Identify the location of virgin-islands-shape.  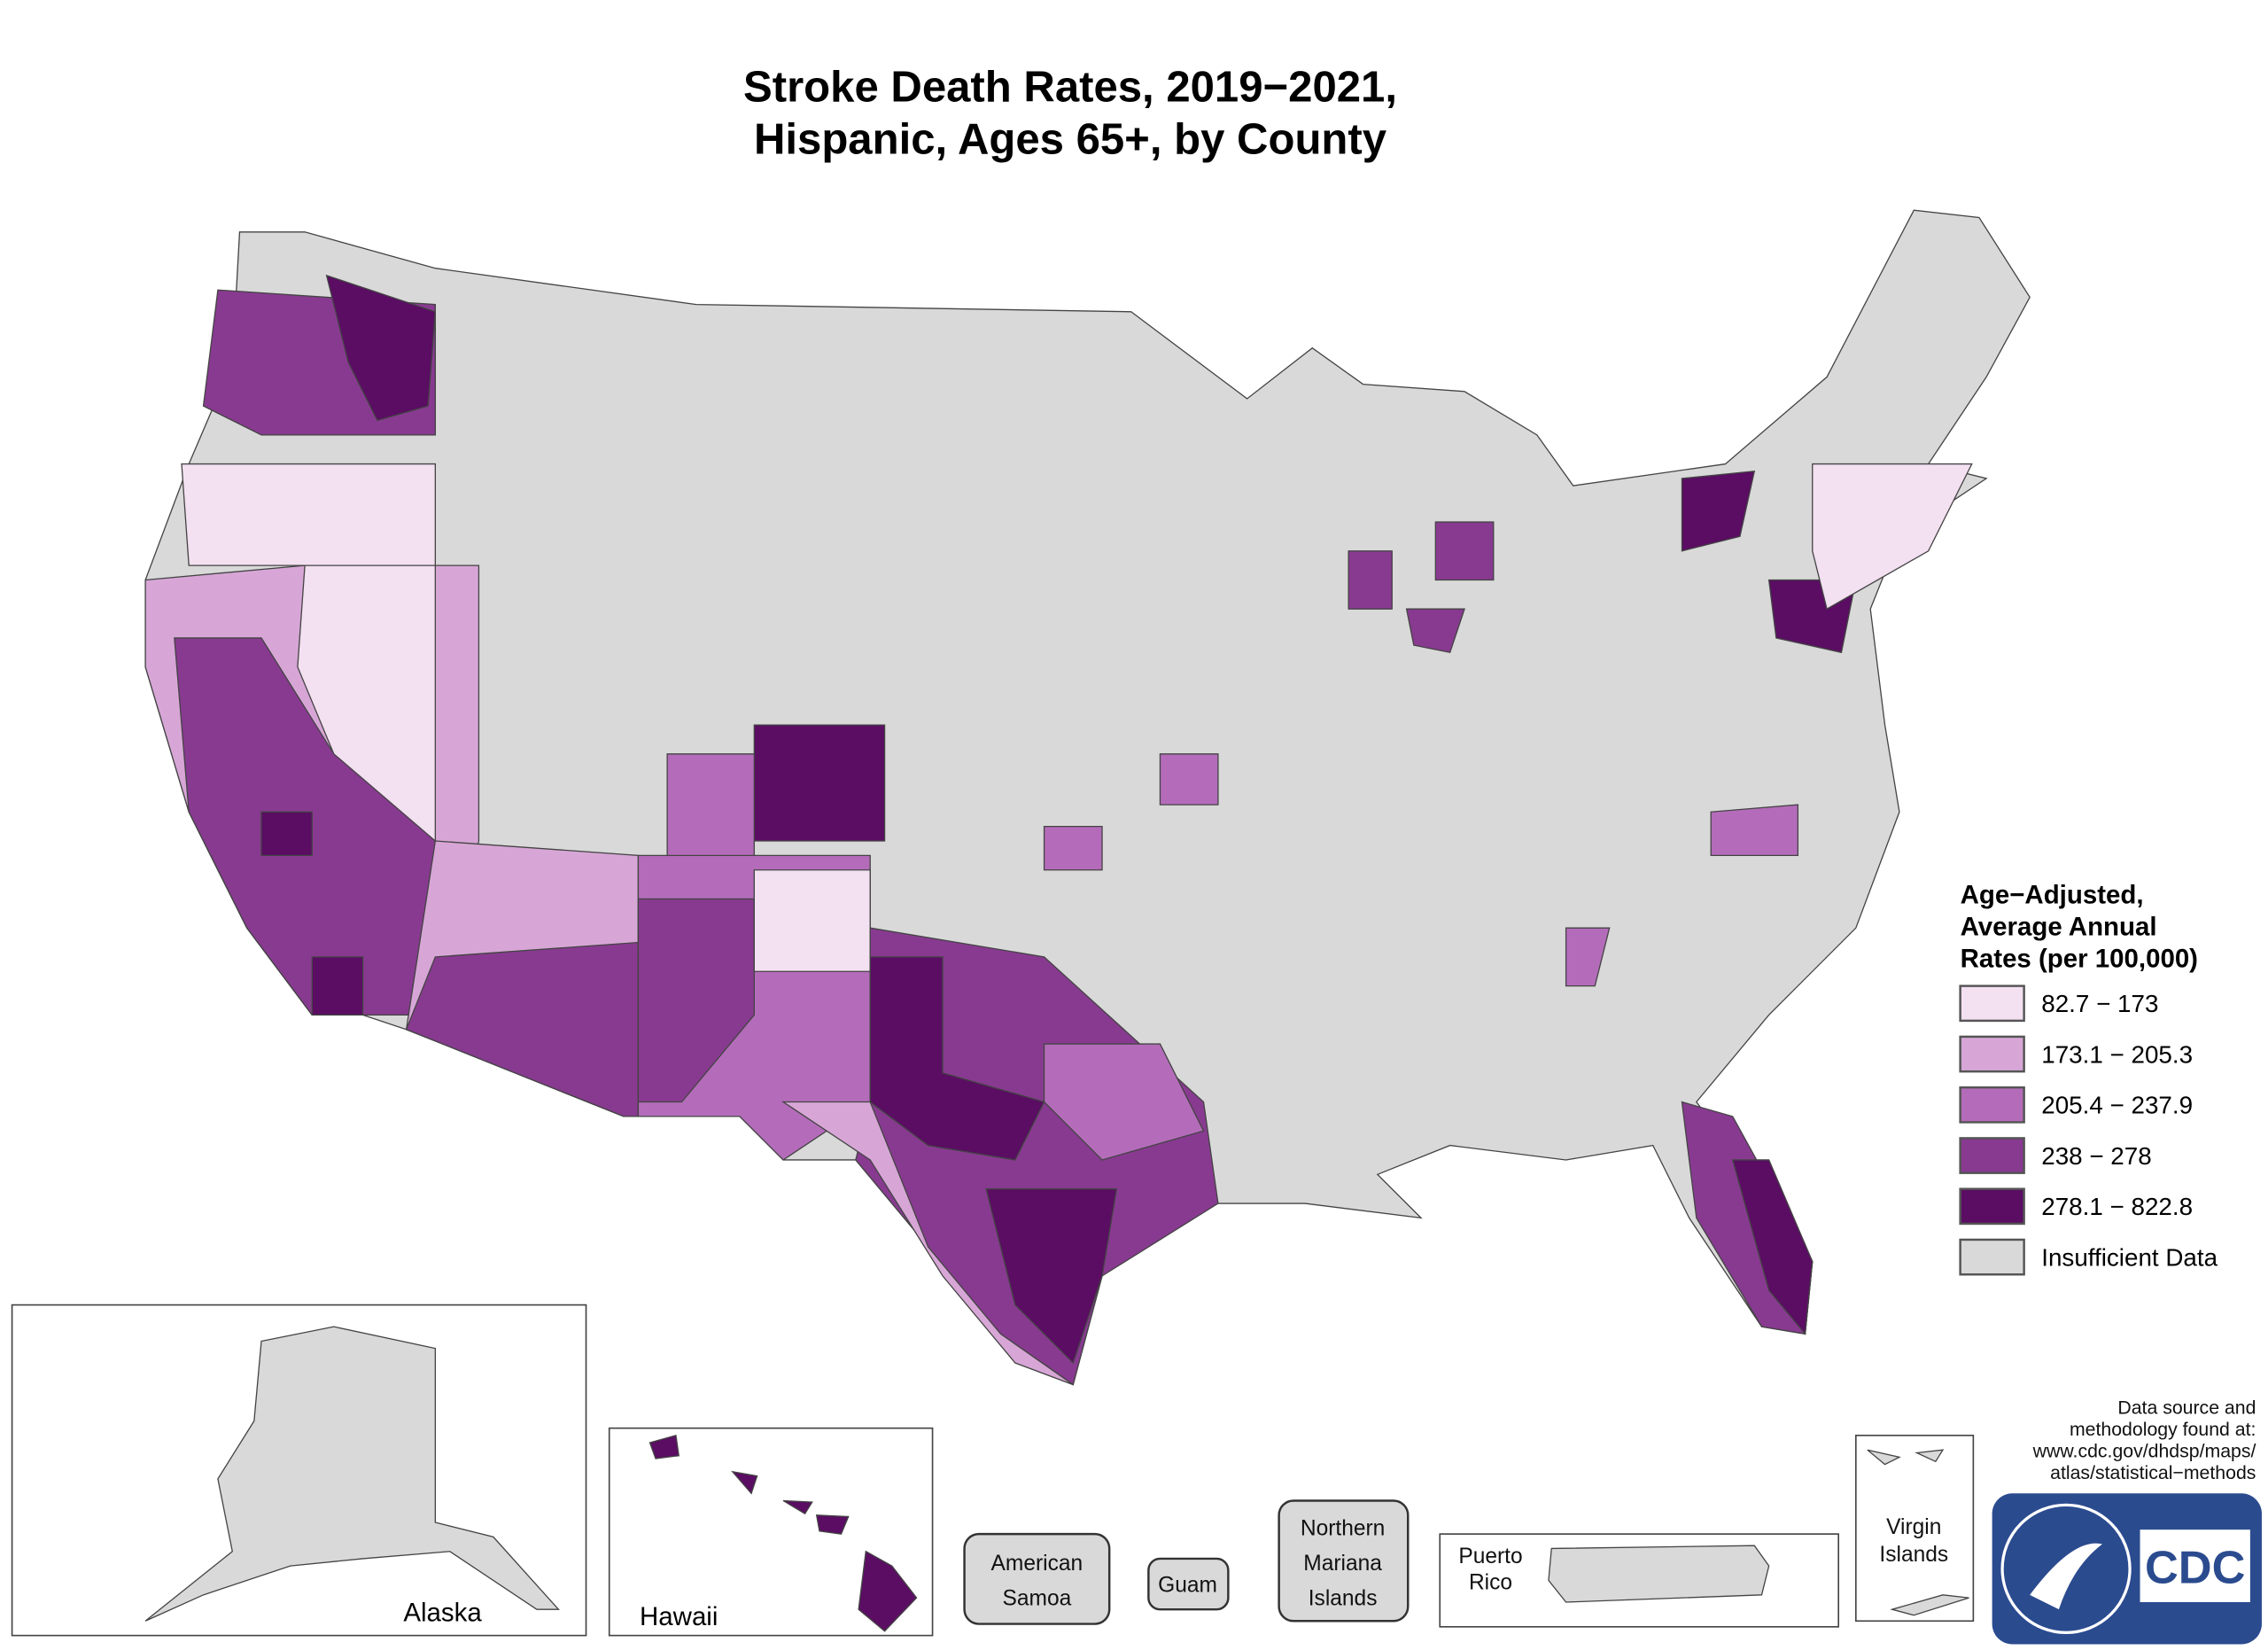
(1918, 1532).